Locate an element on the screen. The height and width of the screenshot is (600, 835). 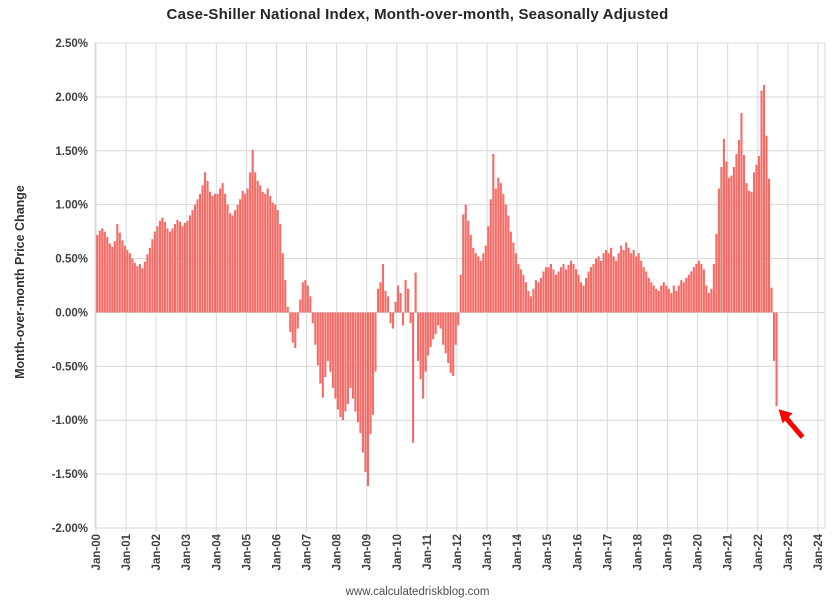
x-tick-label: Jan-23 is located at coordinates (789, 552).